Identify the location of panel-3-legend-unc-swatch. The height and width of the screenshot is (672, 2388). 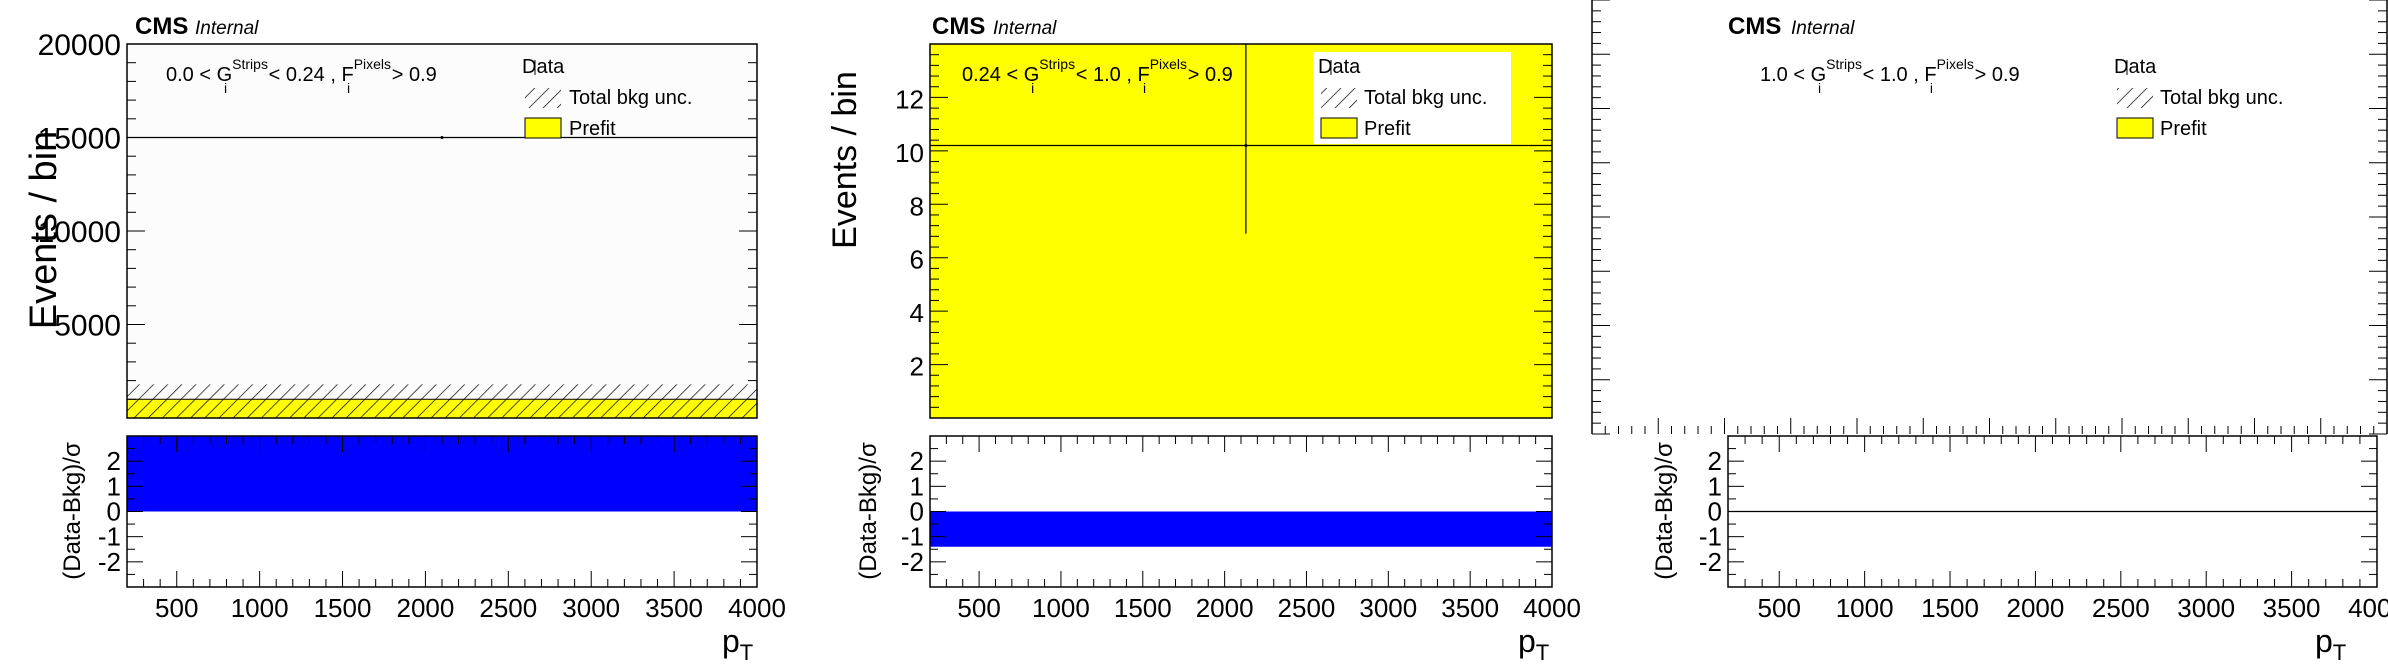
(2135, 98).